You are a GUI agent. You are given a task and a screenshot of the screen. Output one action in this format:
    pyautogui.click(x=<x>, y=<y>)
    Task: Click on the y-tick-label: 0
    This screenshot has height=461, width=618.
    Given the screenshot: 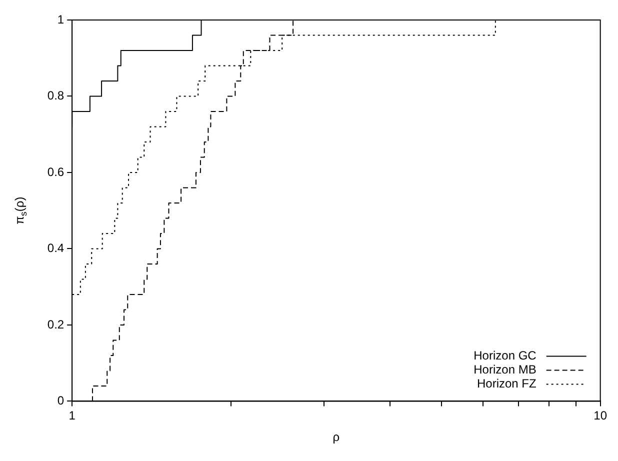 What is the action you would take?
    pyautogui.click(x=60, y=401)
    